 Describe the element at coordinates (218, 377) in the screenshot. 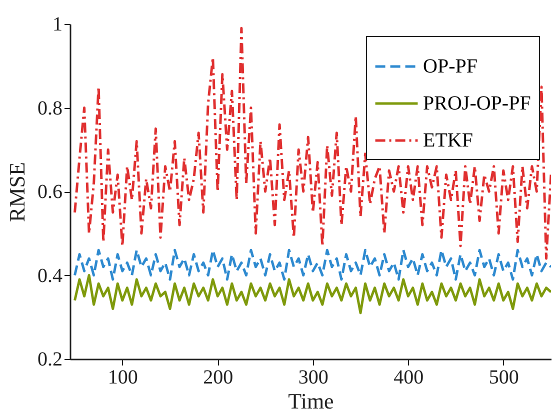

I see `x-tick-label: 200` at that location.